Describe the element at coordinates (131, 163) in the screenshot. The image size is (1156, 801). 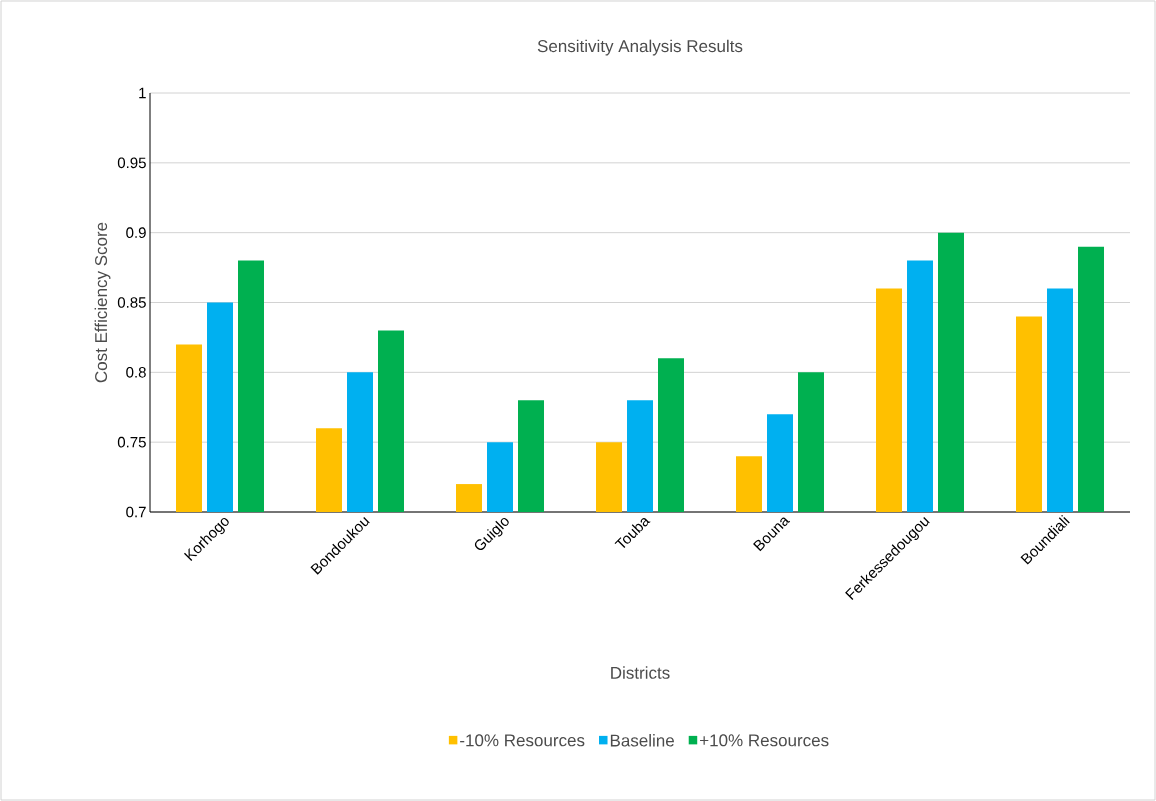
I see `y-tick-label: 0.95` at that location.